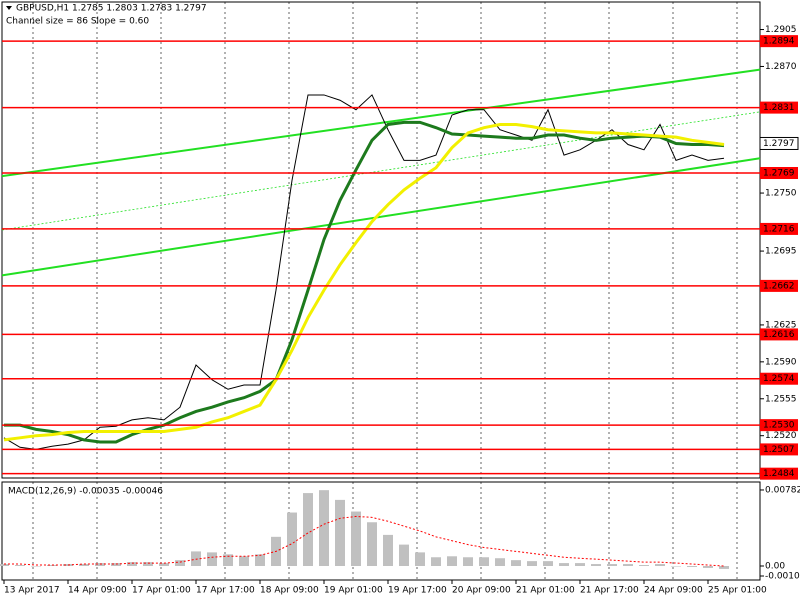 The image size is (800, 600). I want to click on y-tick-label: 0.00782, so click(782, 490).